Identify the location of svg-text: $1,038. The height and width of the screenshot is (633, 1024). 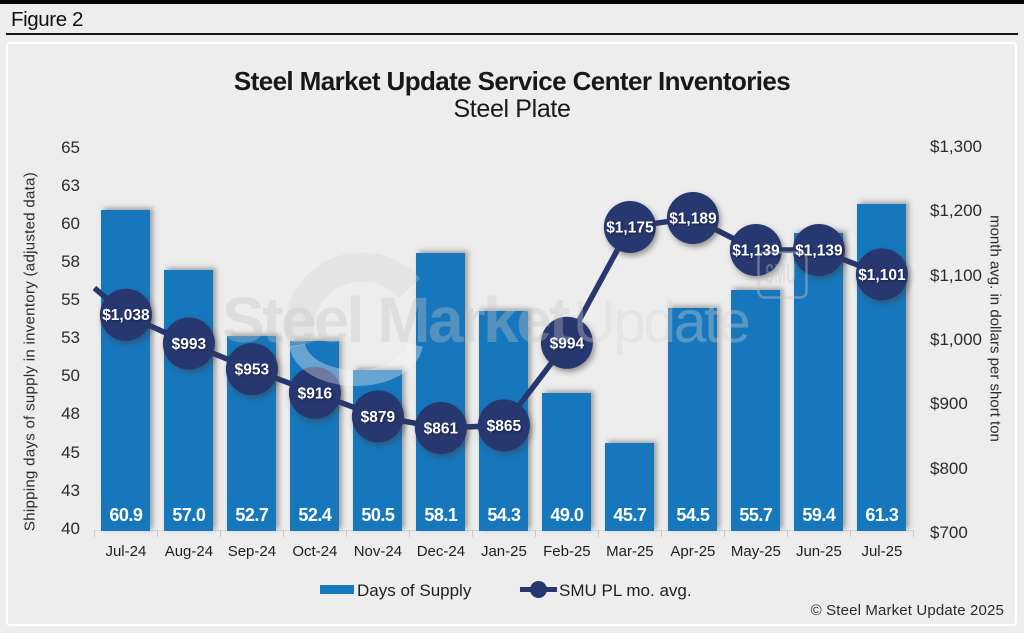
(126, 315).